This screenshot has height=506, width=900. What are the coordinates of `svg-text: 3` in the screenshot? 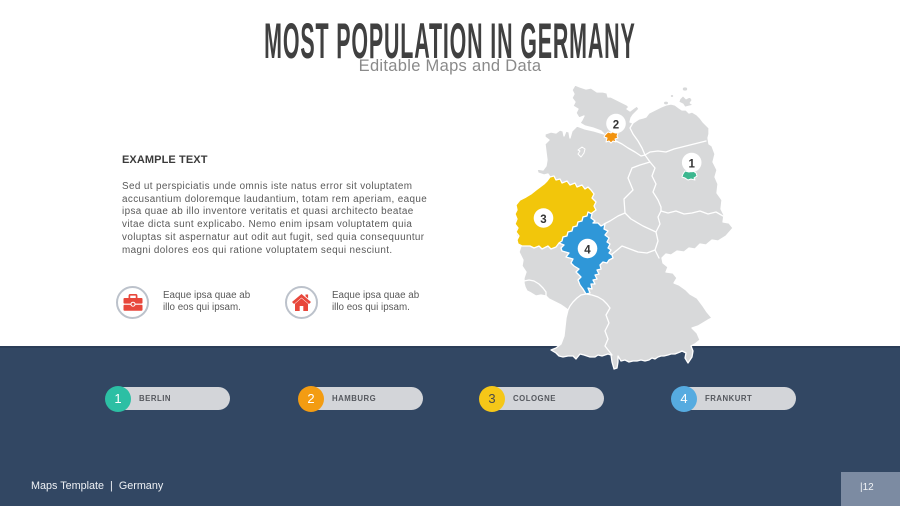 It's located at (543, 220).